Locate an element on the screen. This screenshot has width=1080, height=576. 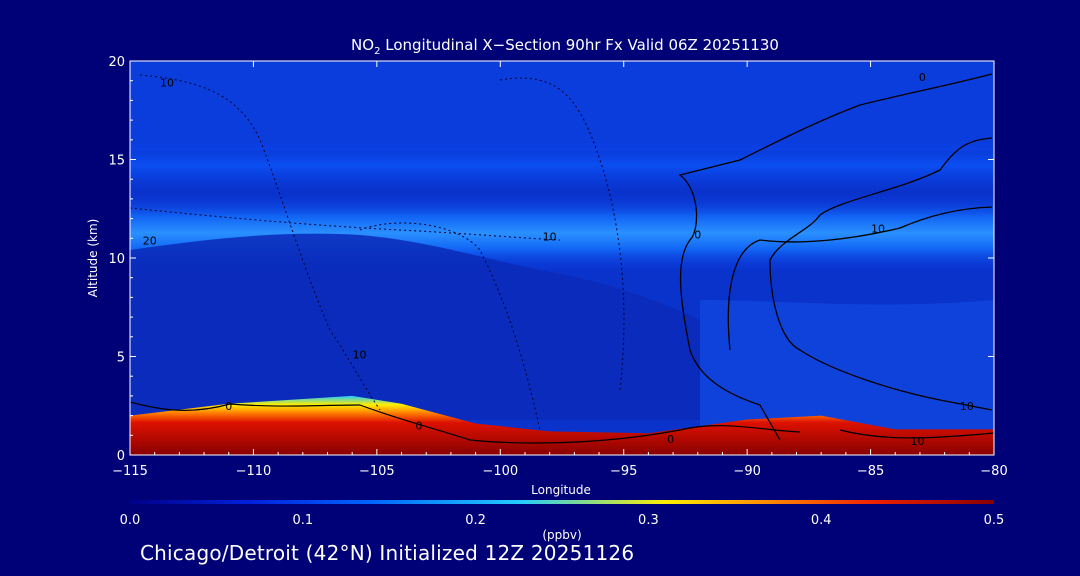
y-tick-label: 20 is located at coordinates (116, 62).